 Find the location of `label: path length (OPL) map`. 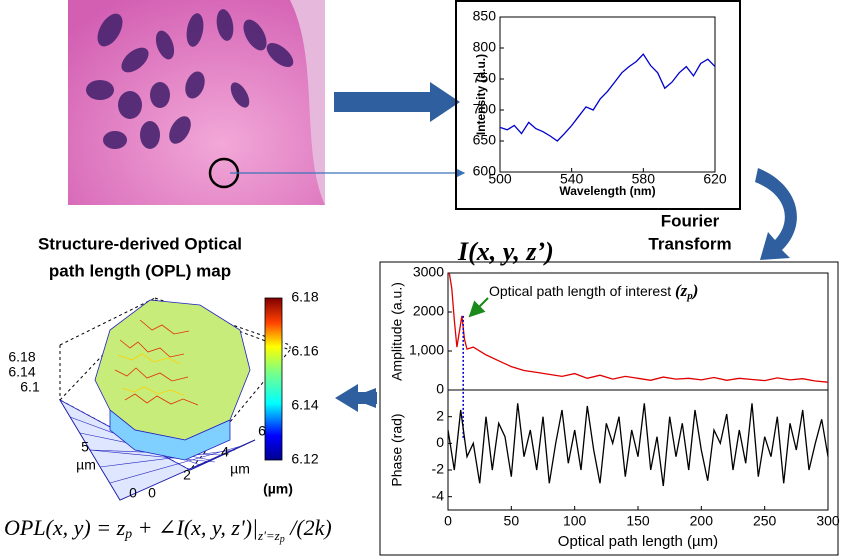

label: path length (OPL) map is located at coordinates (140, 270).